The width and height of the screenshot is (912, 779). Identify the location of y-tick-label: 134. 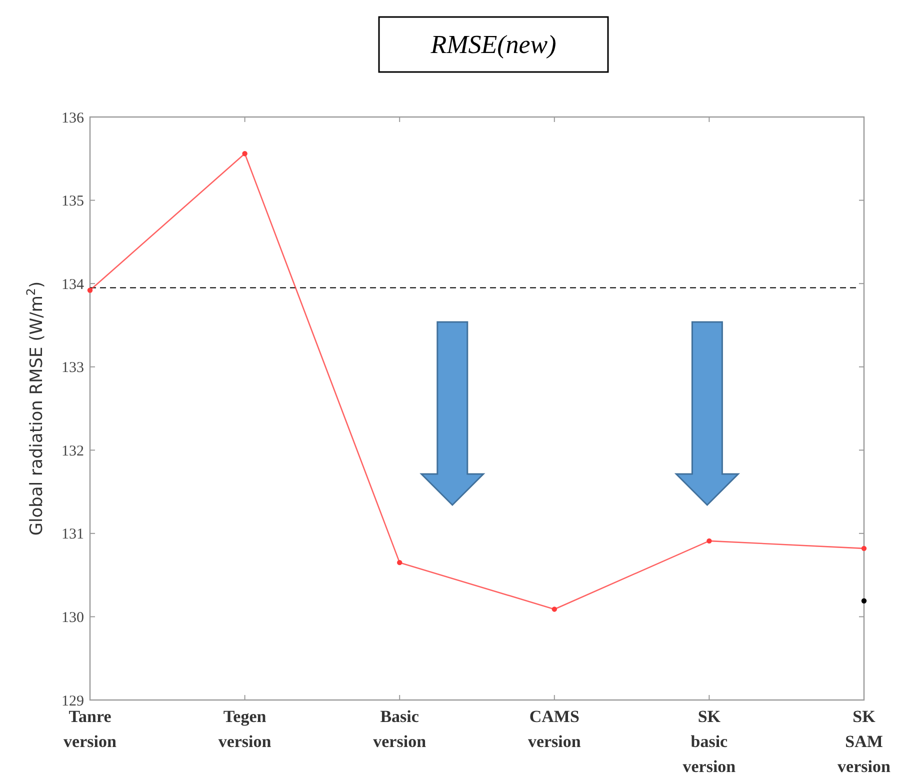
(73, 284).